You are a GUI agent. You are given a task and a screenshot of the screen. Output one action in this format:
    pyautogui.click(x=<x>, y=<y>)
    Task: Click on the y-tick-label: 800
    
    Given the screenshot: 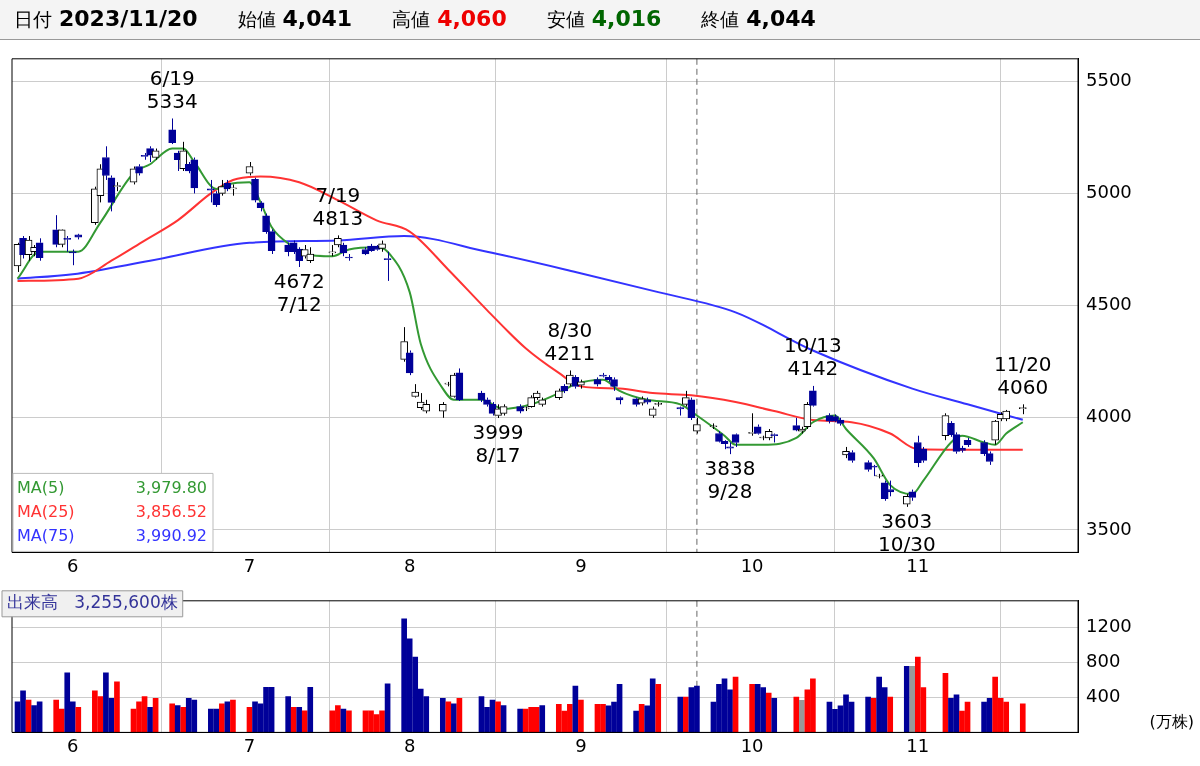 What is the action you would take?
    pyautogui.click(x=1103, y=660)
    